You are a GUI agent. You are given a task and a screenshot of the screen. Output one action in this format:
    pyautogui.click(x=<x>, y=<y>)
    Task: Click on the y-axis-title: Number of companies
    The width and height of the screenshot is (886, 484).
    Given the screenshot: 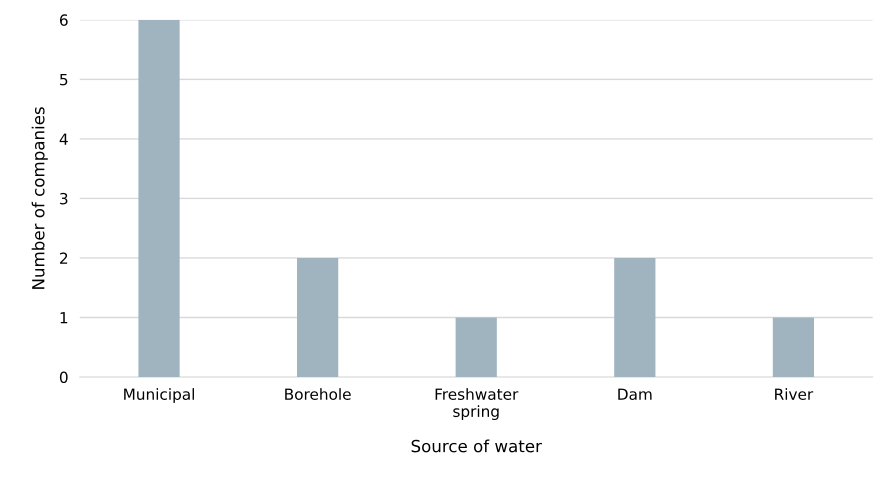 What is the action you would take?
    pyautogui.click(x=40, y=198)
    